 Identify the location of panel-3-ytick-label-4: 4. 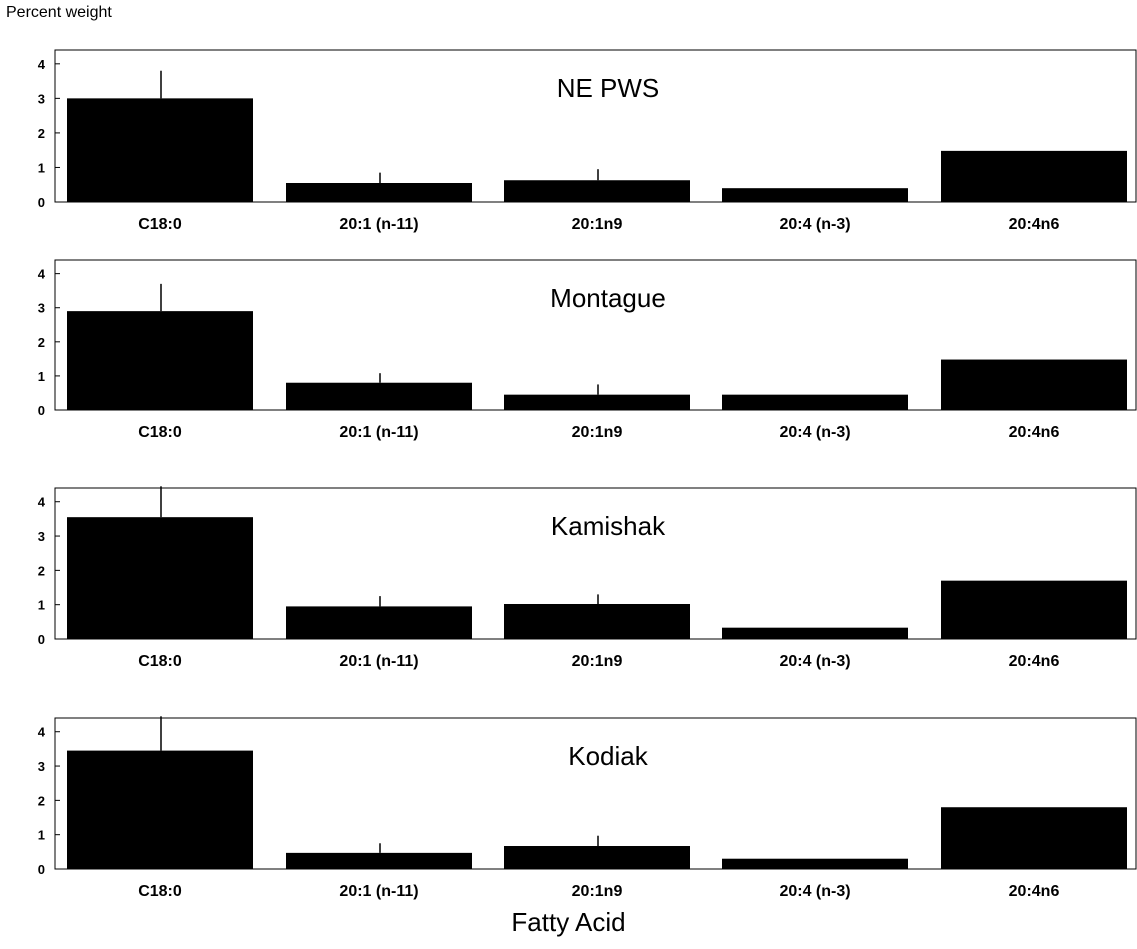
(42, 502).